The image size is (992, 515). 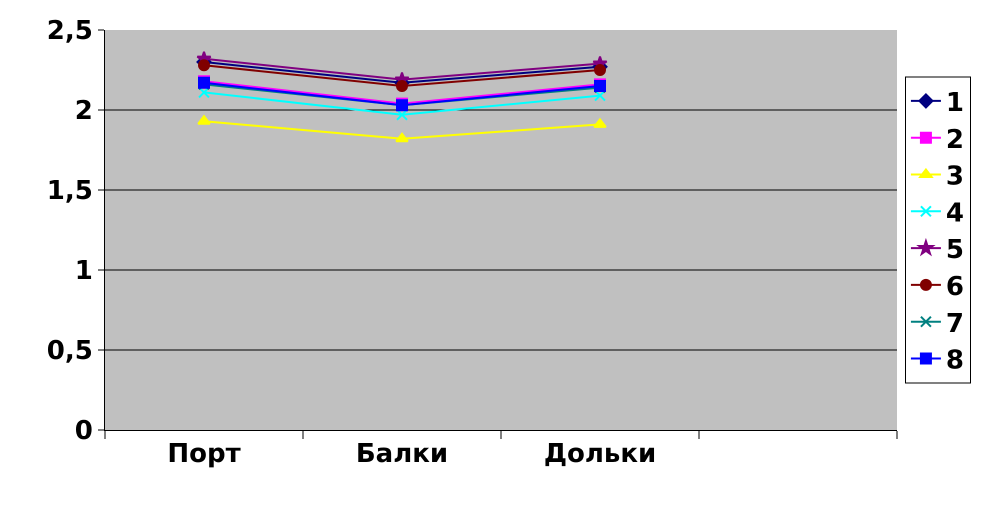 I want to click on x-tick-label: Балки, so click(x=402, y=454).